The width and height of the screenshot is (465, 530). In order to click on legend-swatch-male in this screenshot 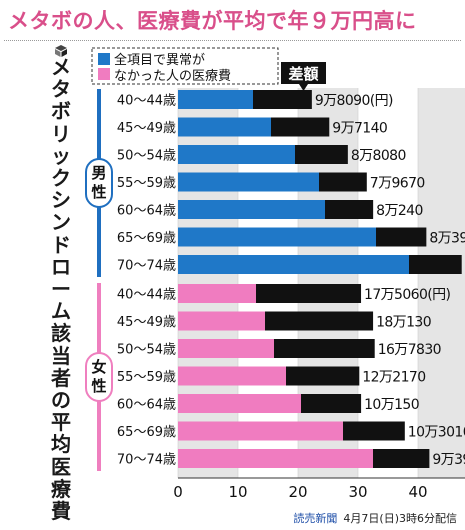, I will do `click(104, 59)`.